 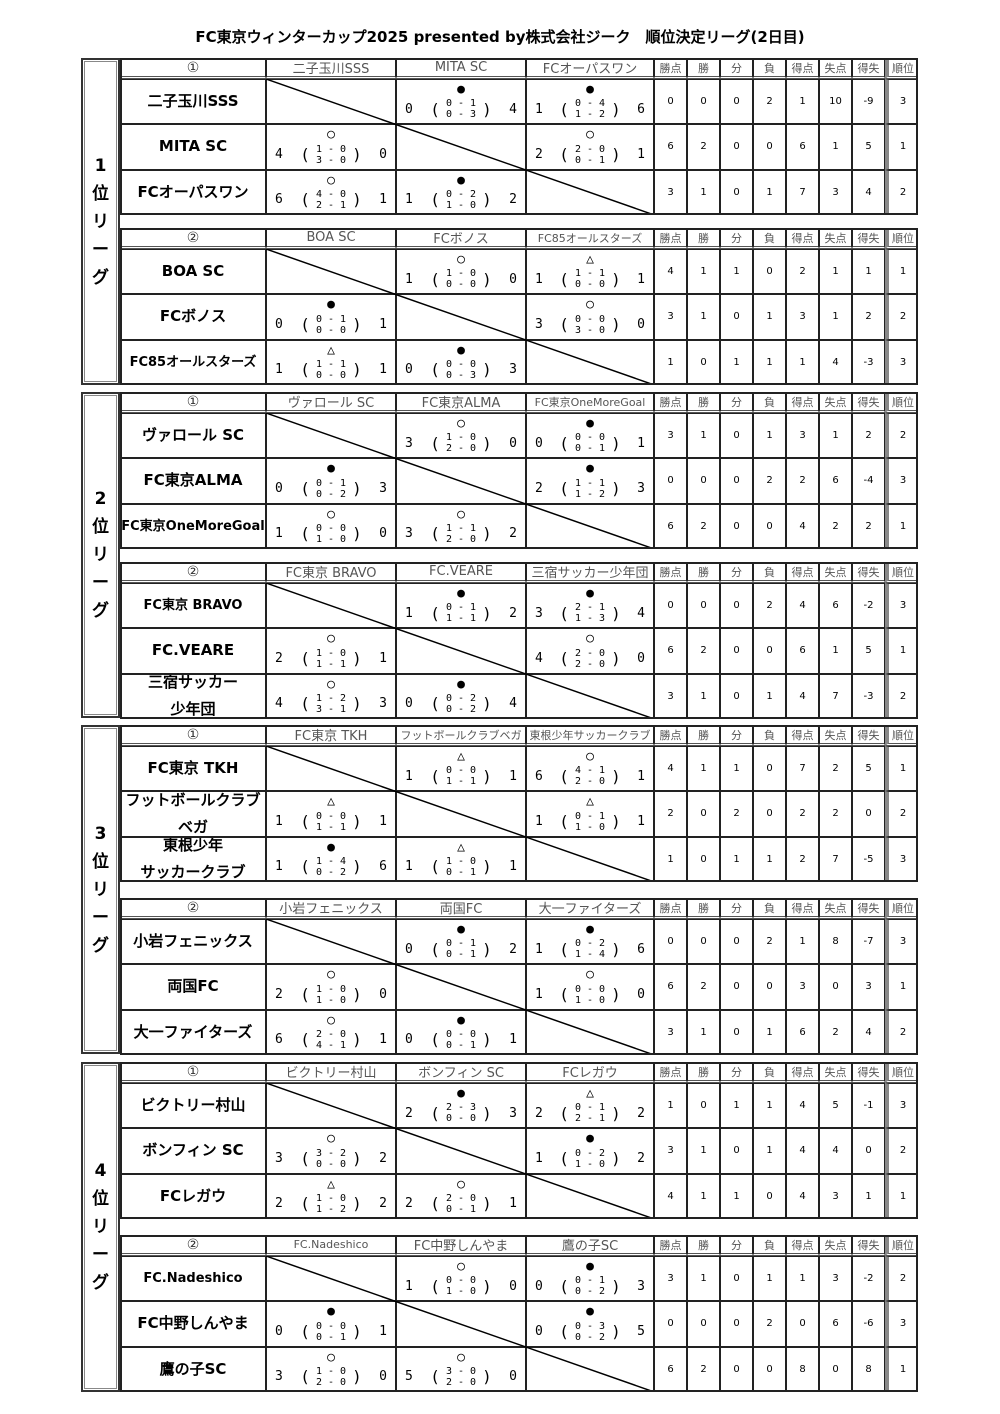 I want to click on goals-for: 0, so click(x=279, y=489).